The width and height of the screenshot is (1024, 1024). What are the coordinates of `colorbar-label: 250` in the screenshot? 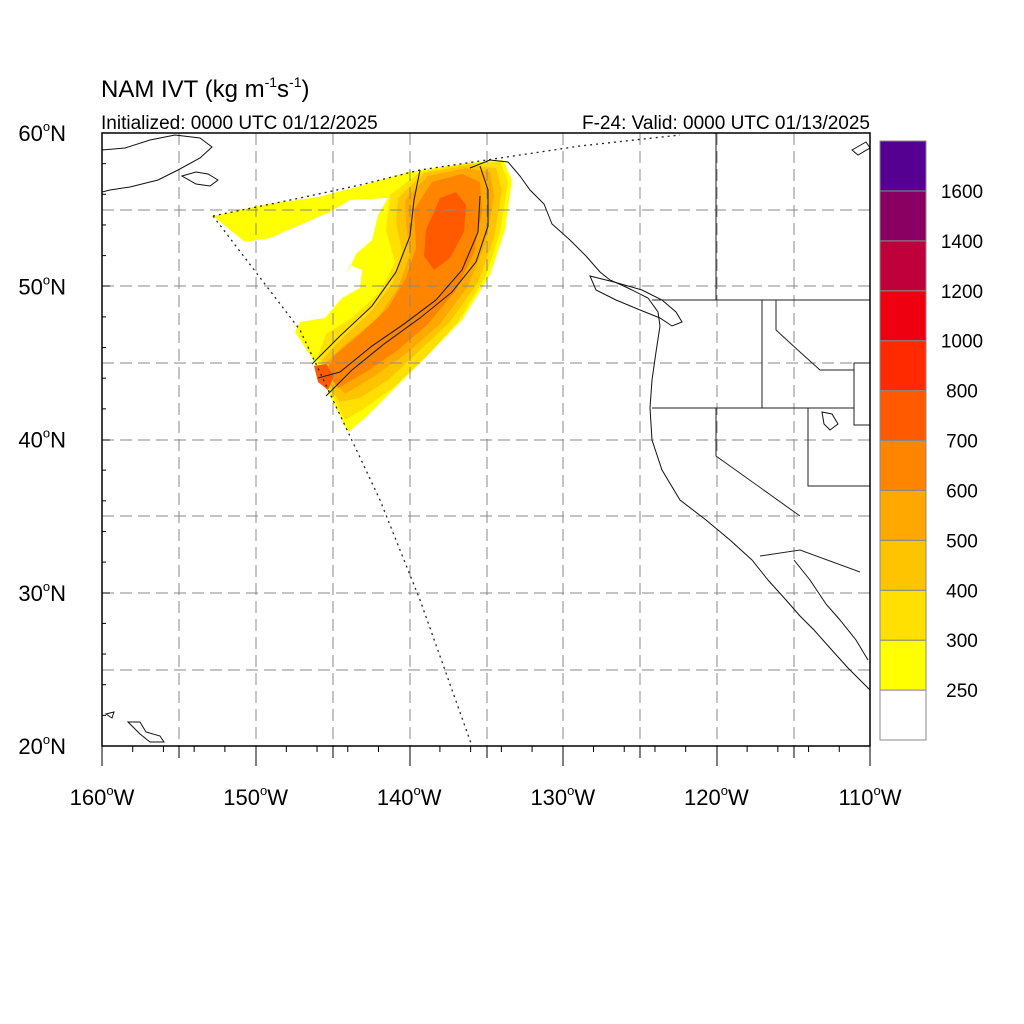 It's located at (962, 691).